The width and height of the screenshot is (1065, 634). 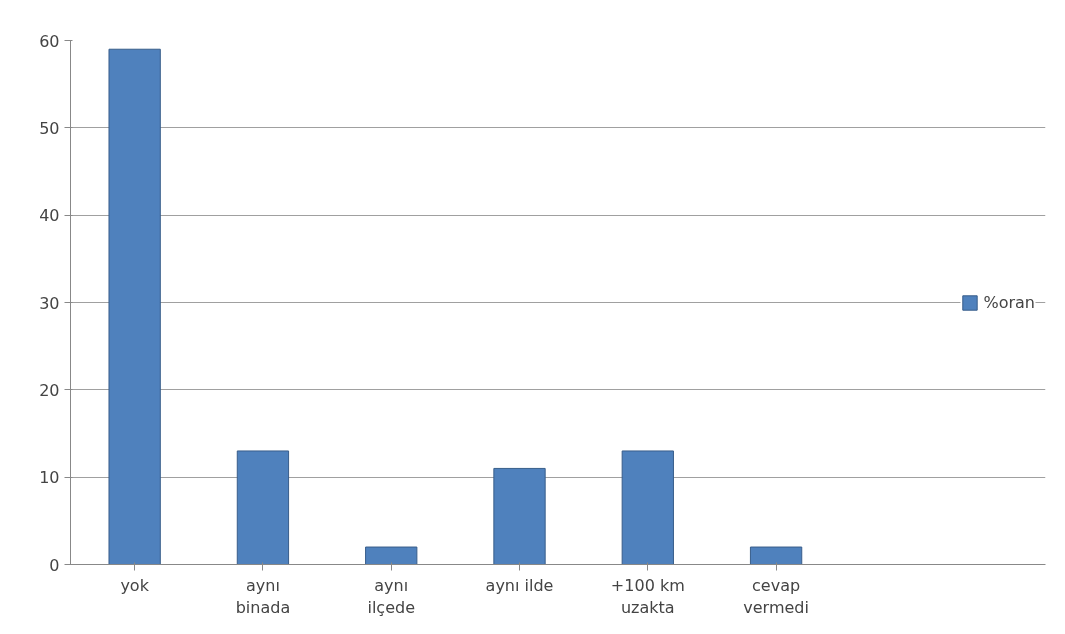 What do you see at coordinates (776, 596) in the screenshot?
I see `x-tick-label: cevap vermedi` at bounding box center [776, 596].